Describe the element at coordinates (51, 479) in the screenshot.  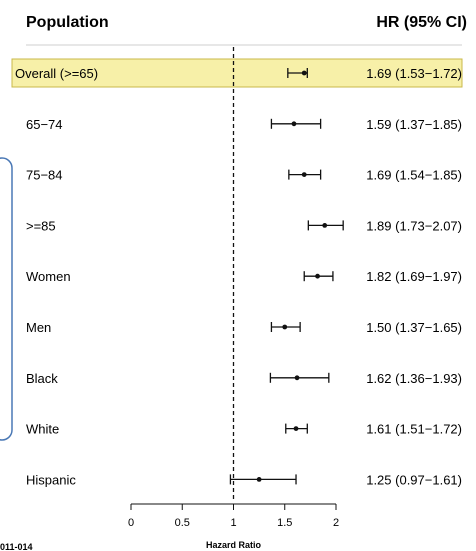
I see `row-label: Hispanic` at that location.